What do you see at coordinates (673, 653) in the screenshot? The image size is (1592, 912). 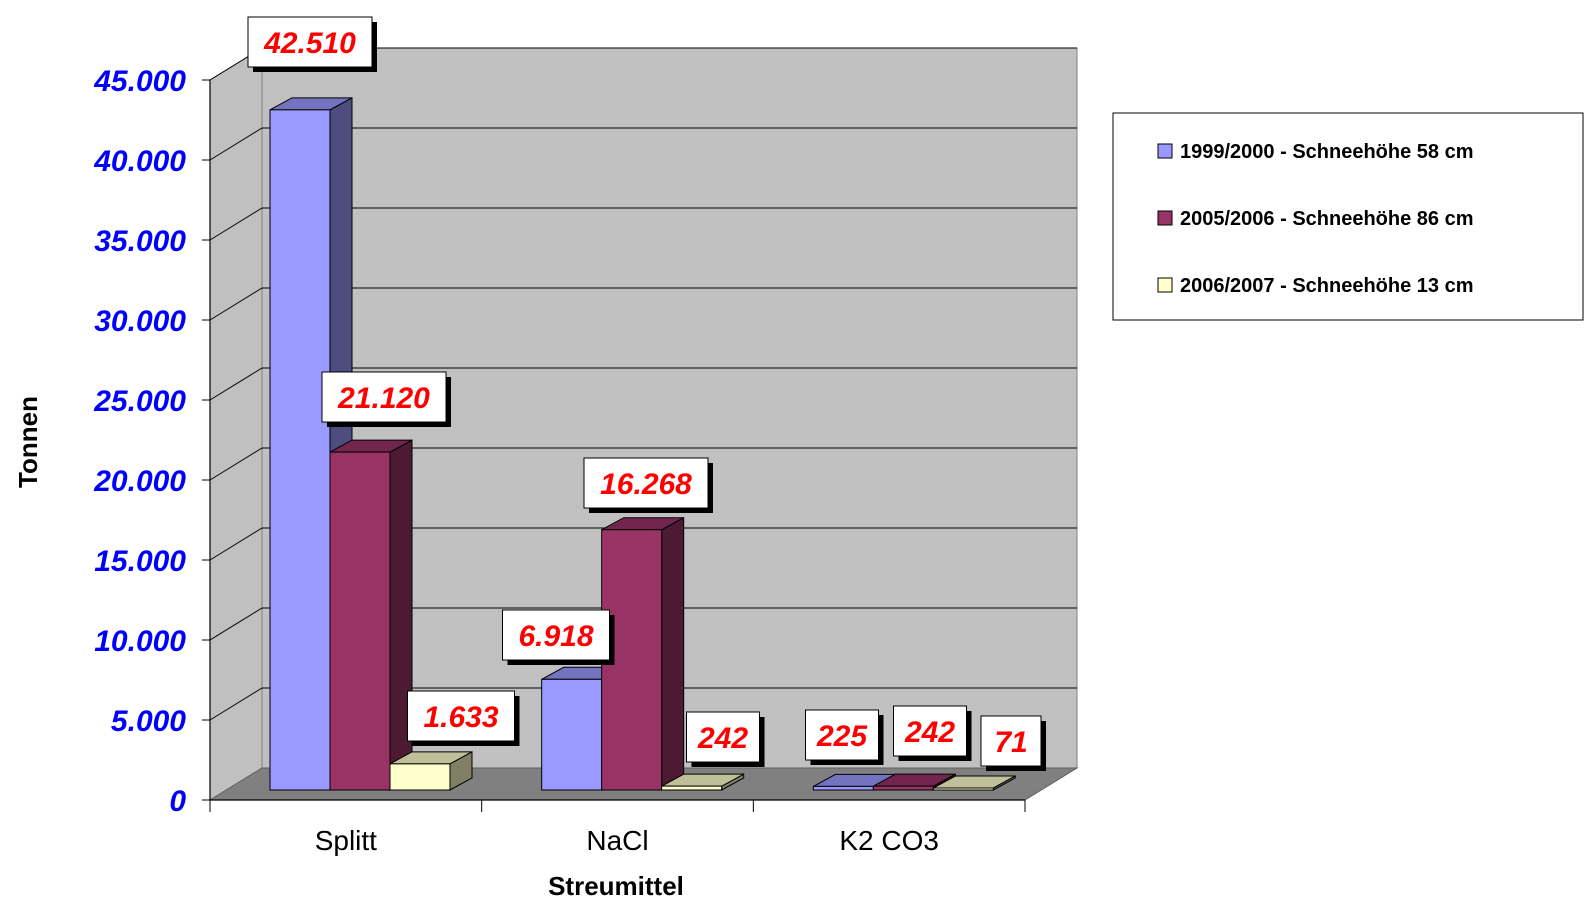 I see `bar-side` at bounding box center [673, 653].